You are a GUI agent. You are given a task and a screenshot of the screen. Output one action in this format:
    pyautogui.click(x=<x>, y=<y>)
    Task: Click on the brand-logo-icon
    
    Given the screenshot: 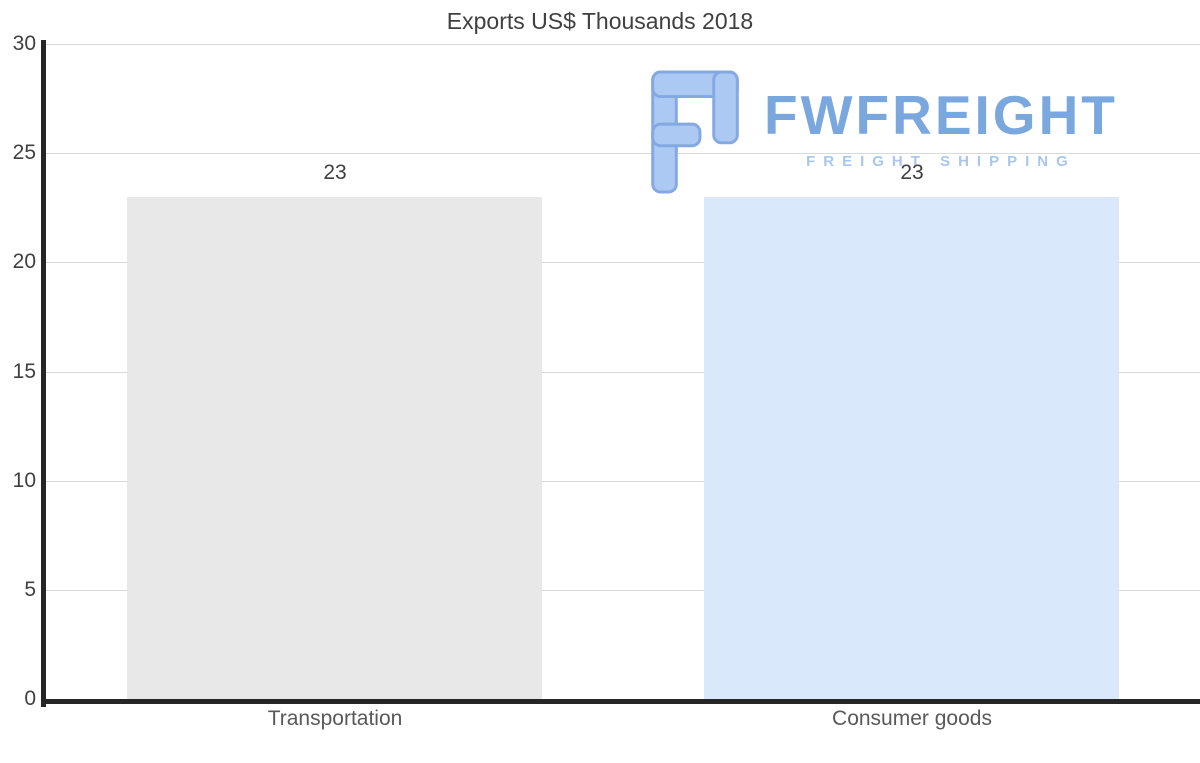 What is the action you would take?
    pyautogui.click(x=695, y=132)
    